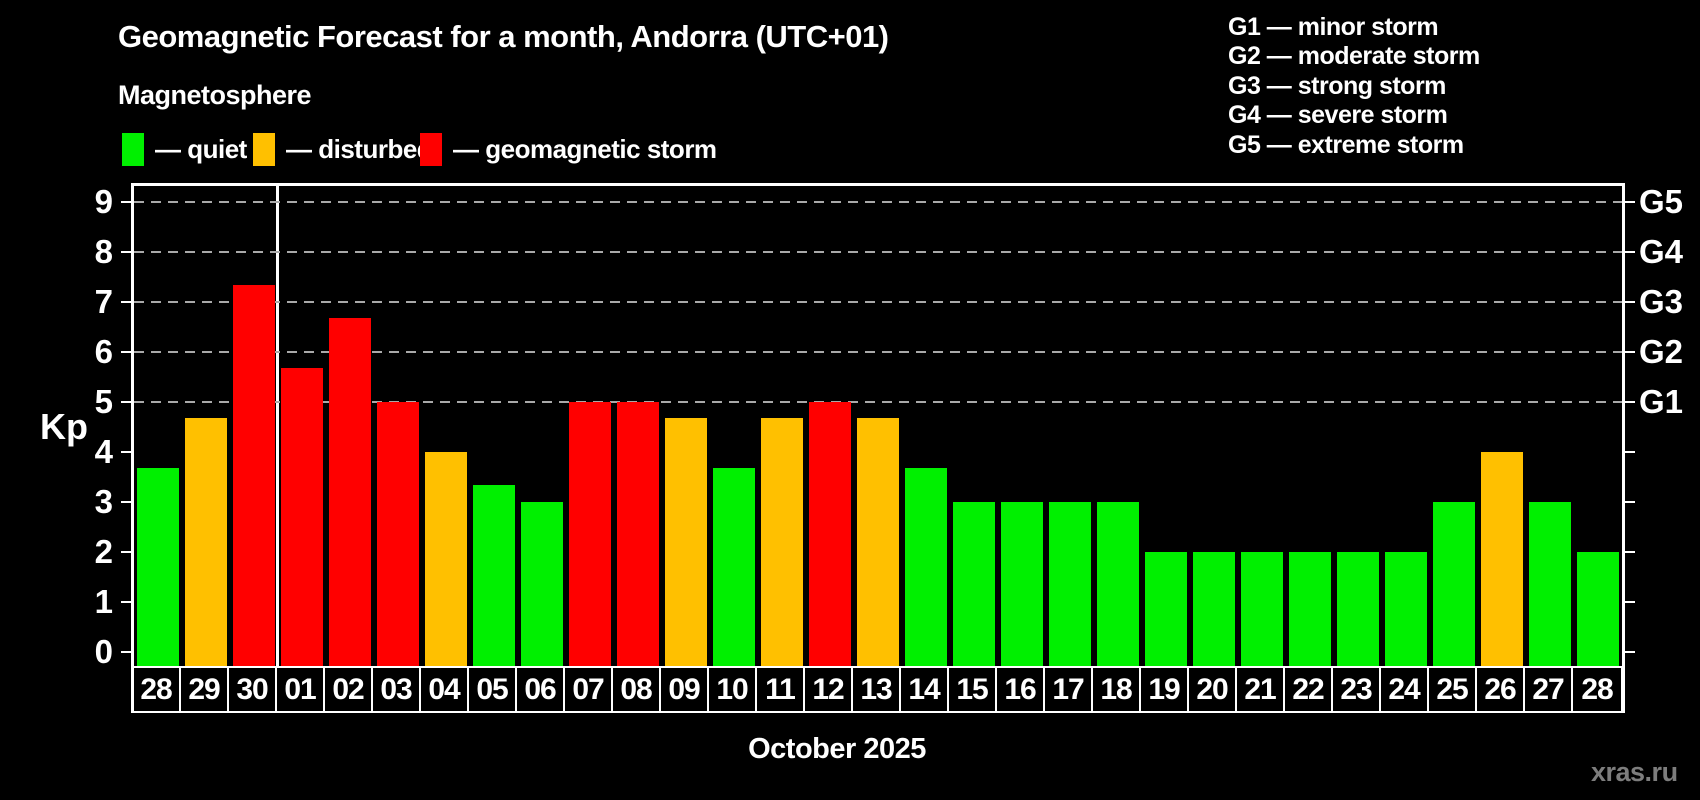 This screenshot has height=800, width=1700. What do you see at coordinates (301, 689) in the screenshot?
I see `day-label-box: 01` at bounding box center [301, 689].